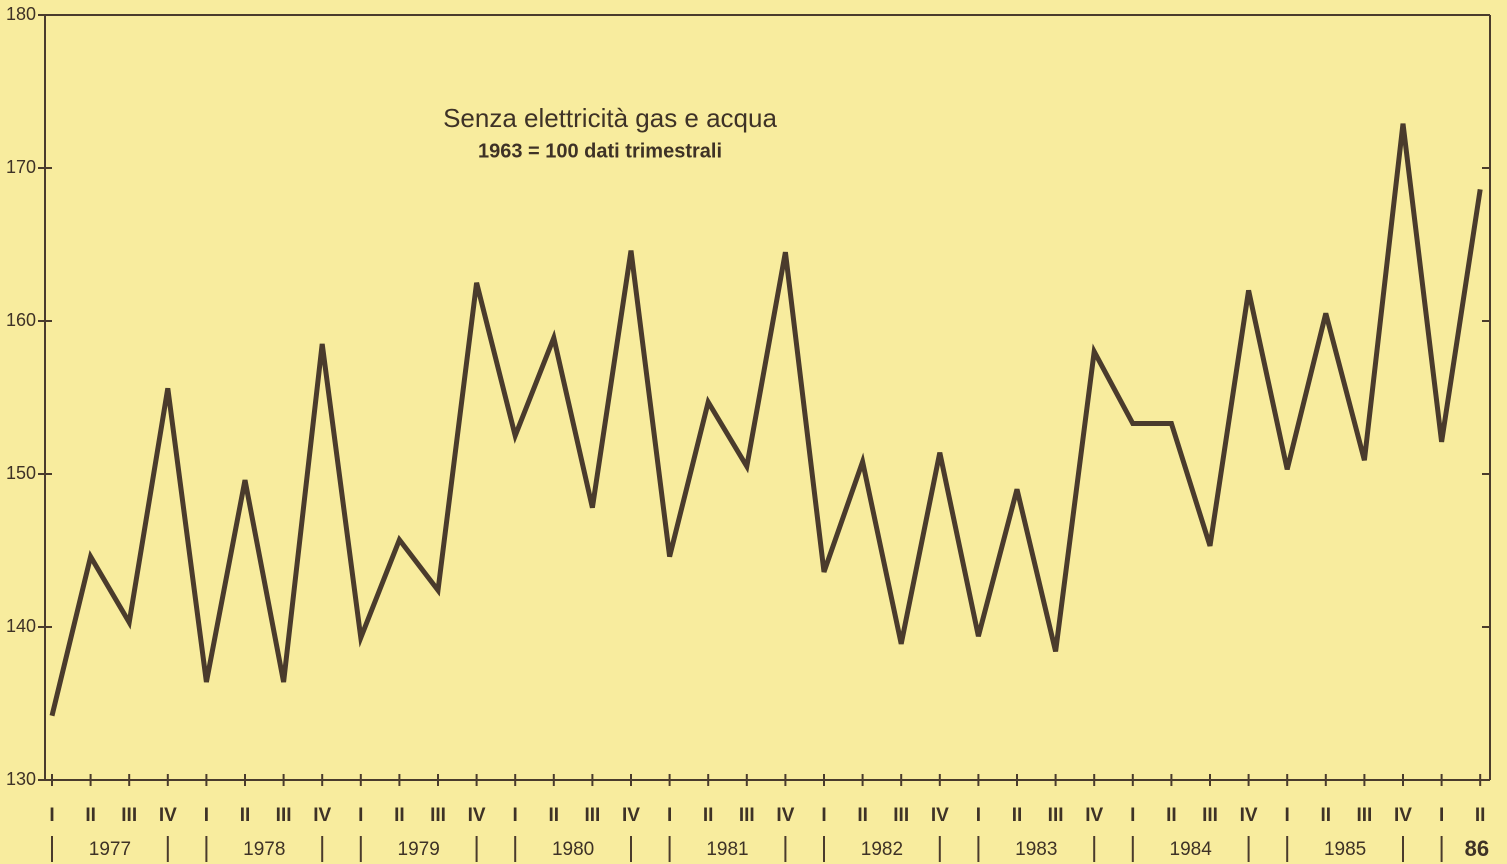  Describe the element at coordinates (1477, 848) in the screenshot. I see `year-label: 86` at that location.